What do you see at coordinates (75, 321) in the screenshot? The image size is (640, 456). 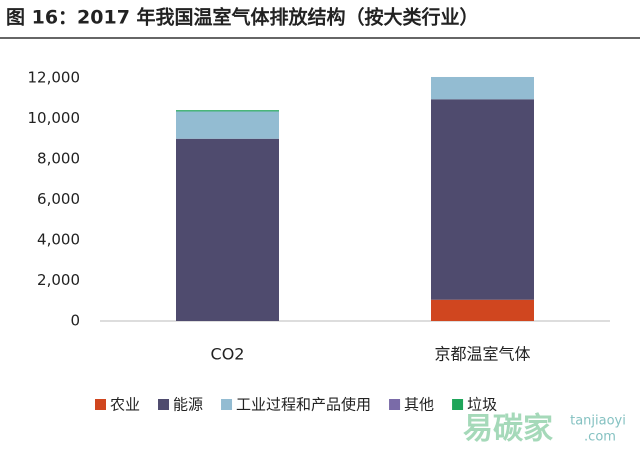 I see `y-tick-label: 0` at bounding box center [75, 321].